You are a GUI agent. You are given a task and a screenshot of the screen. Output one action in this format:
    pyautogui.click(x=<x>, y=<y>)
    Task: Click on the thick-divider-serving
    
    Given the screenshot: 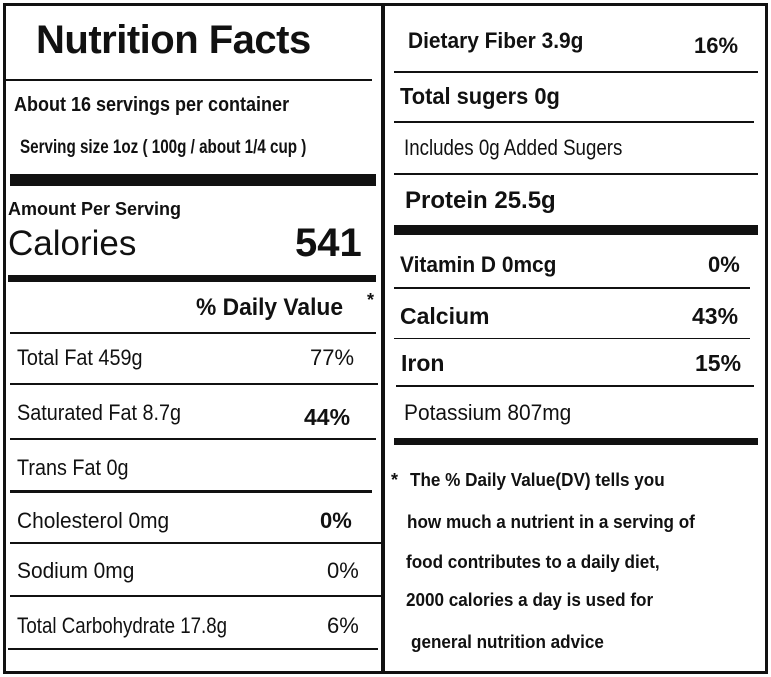 What is the action you would take?
    pyautogui.click(x=193, y=180)
    